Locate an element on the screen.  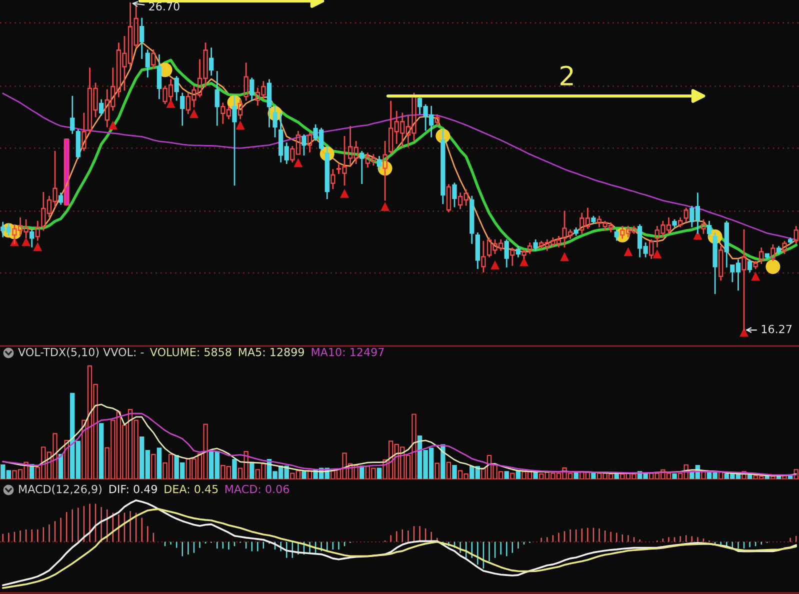
annotation: 26.70 is located at coordinates (164, 6).